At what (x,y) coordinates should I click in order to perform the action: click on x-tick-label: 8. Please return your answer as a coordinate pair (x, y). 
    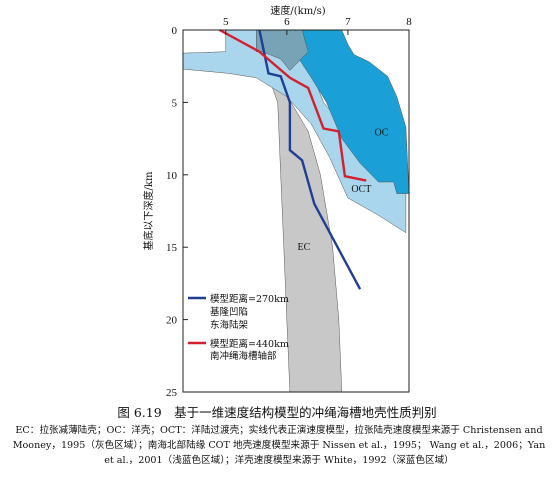
    Looking at the image, I should click on (409, 22).